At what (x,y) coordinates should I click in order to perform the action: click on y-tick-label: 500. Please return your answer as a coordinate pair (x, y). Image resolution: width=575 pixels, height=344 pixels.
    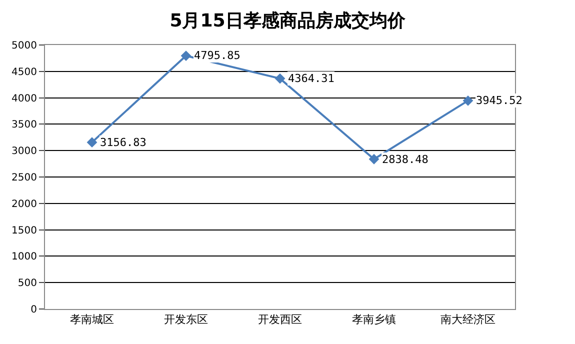
    Looking at the image, I should click on (27, 284).